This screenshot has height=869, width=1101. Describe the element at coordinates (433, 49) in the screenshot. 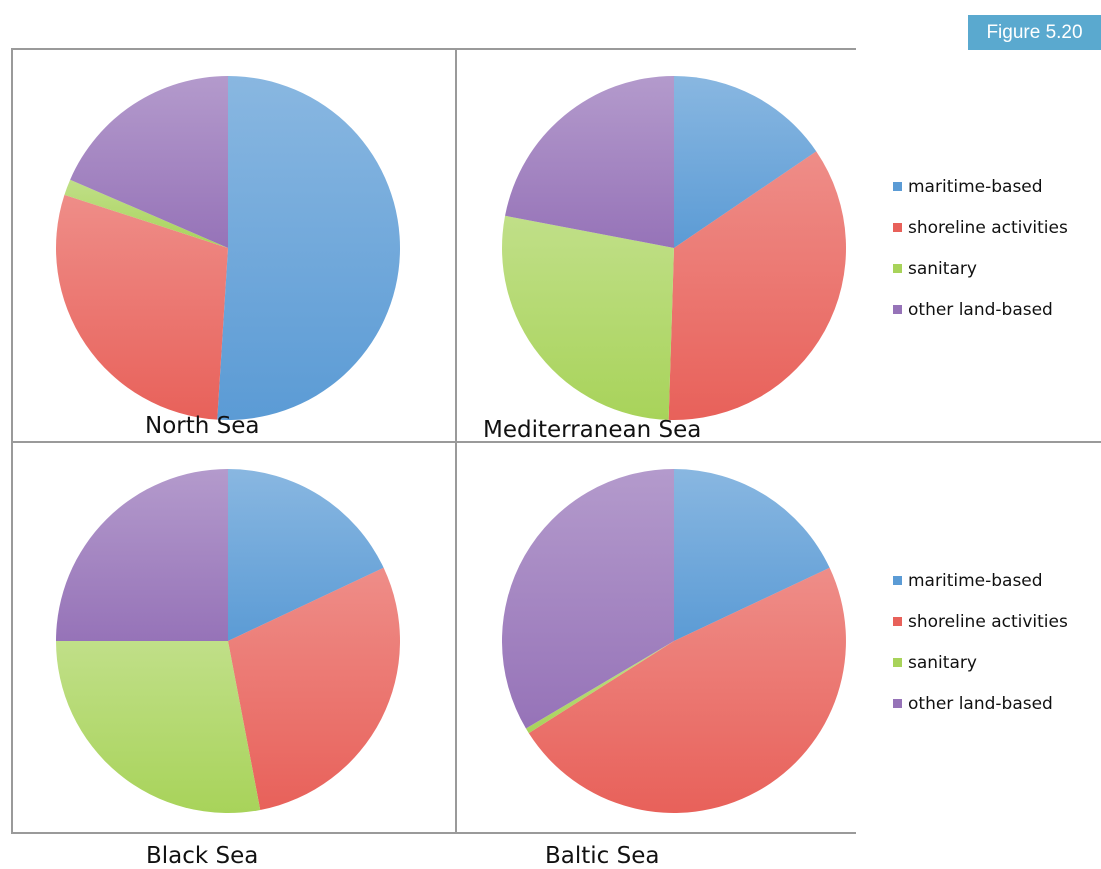

I see `grid-line-top` at that location.